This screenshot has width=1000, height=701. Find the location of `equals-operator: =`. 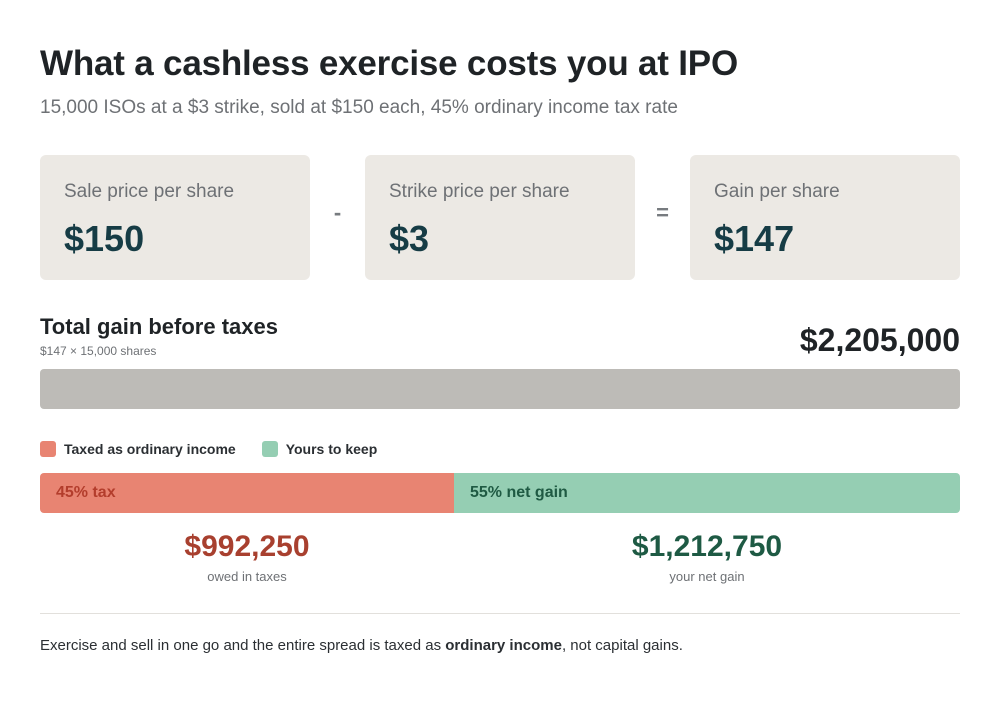

equals-operator: = is located at coordinates (662, 212).